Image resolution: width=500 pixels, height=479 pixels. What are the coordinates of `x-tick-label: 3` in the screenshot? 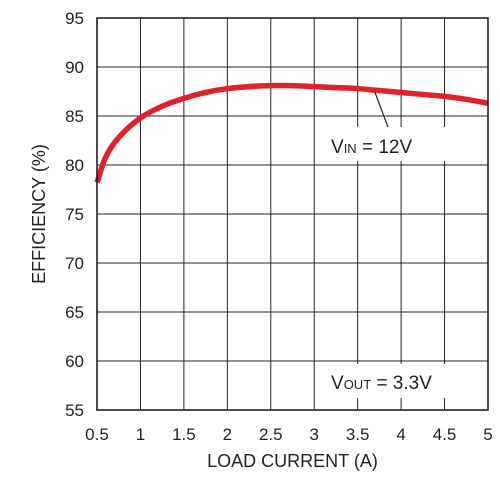 It's located at (313, 434).